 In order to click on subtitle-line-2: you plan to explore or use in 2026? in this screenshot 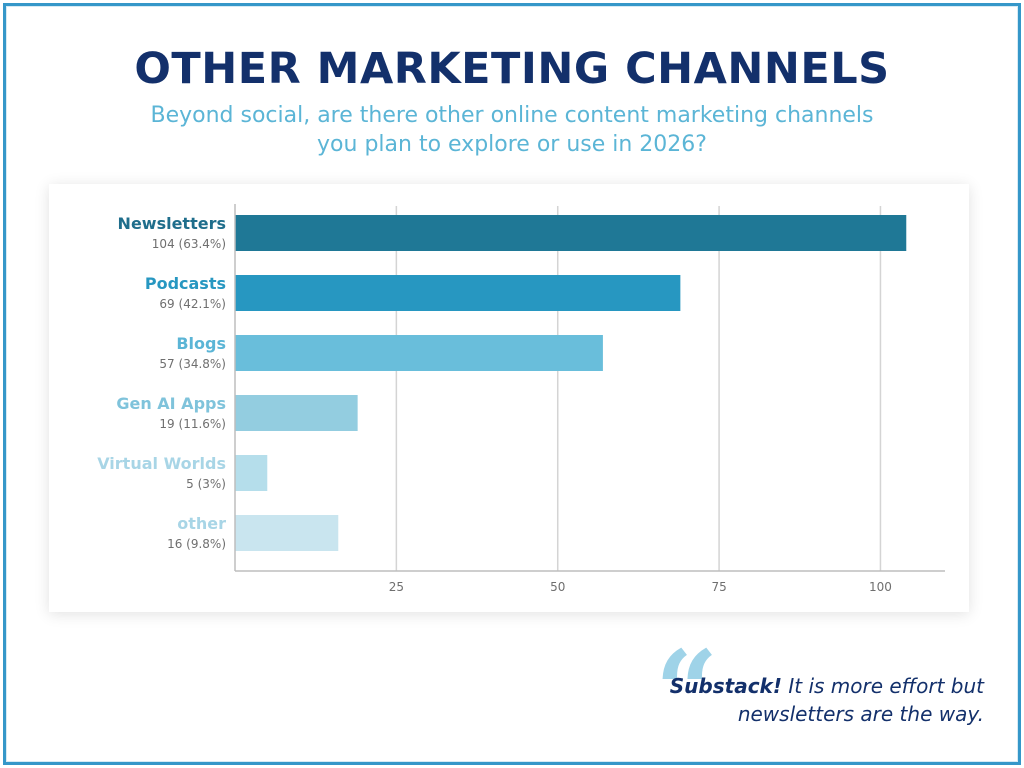, I will do `click(512, 144)`.